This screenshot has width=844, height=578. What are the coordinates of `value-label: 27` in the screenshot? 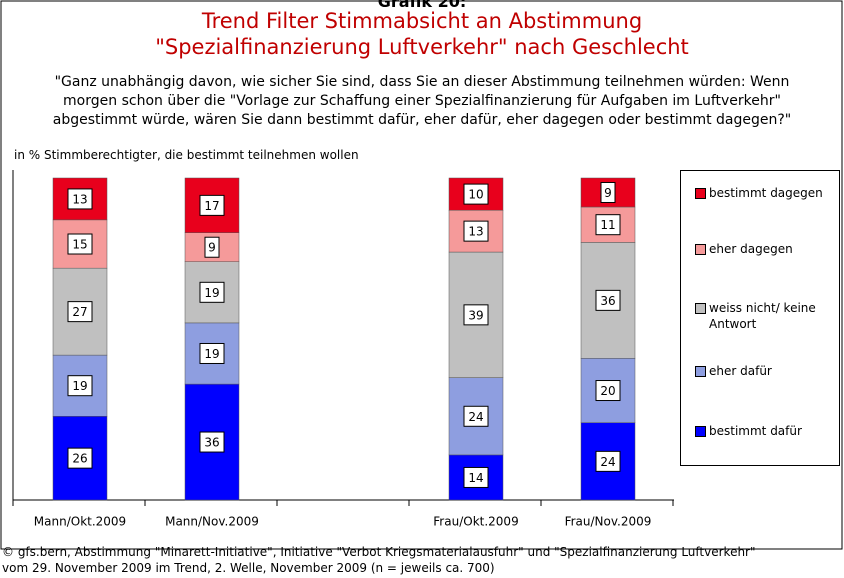 It's located at (79, 312).